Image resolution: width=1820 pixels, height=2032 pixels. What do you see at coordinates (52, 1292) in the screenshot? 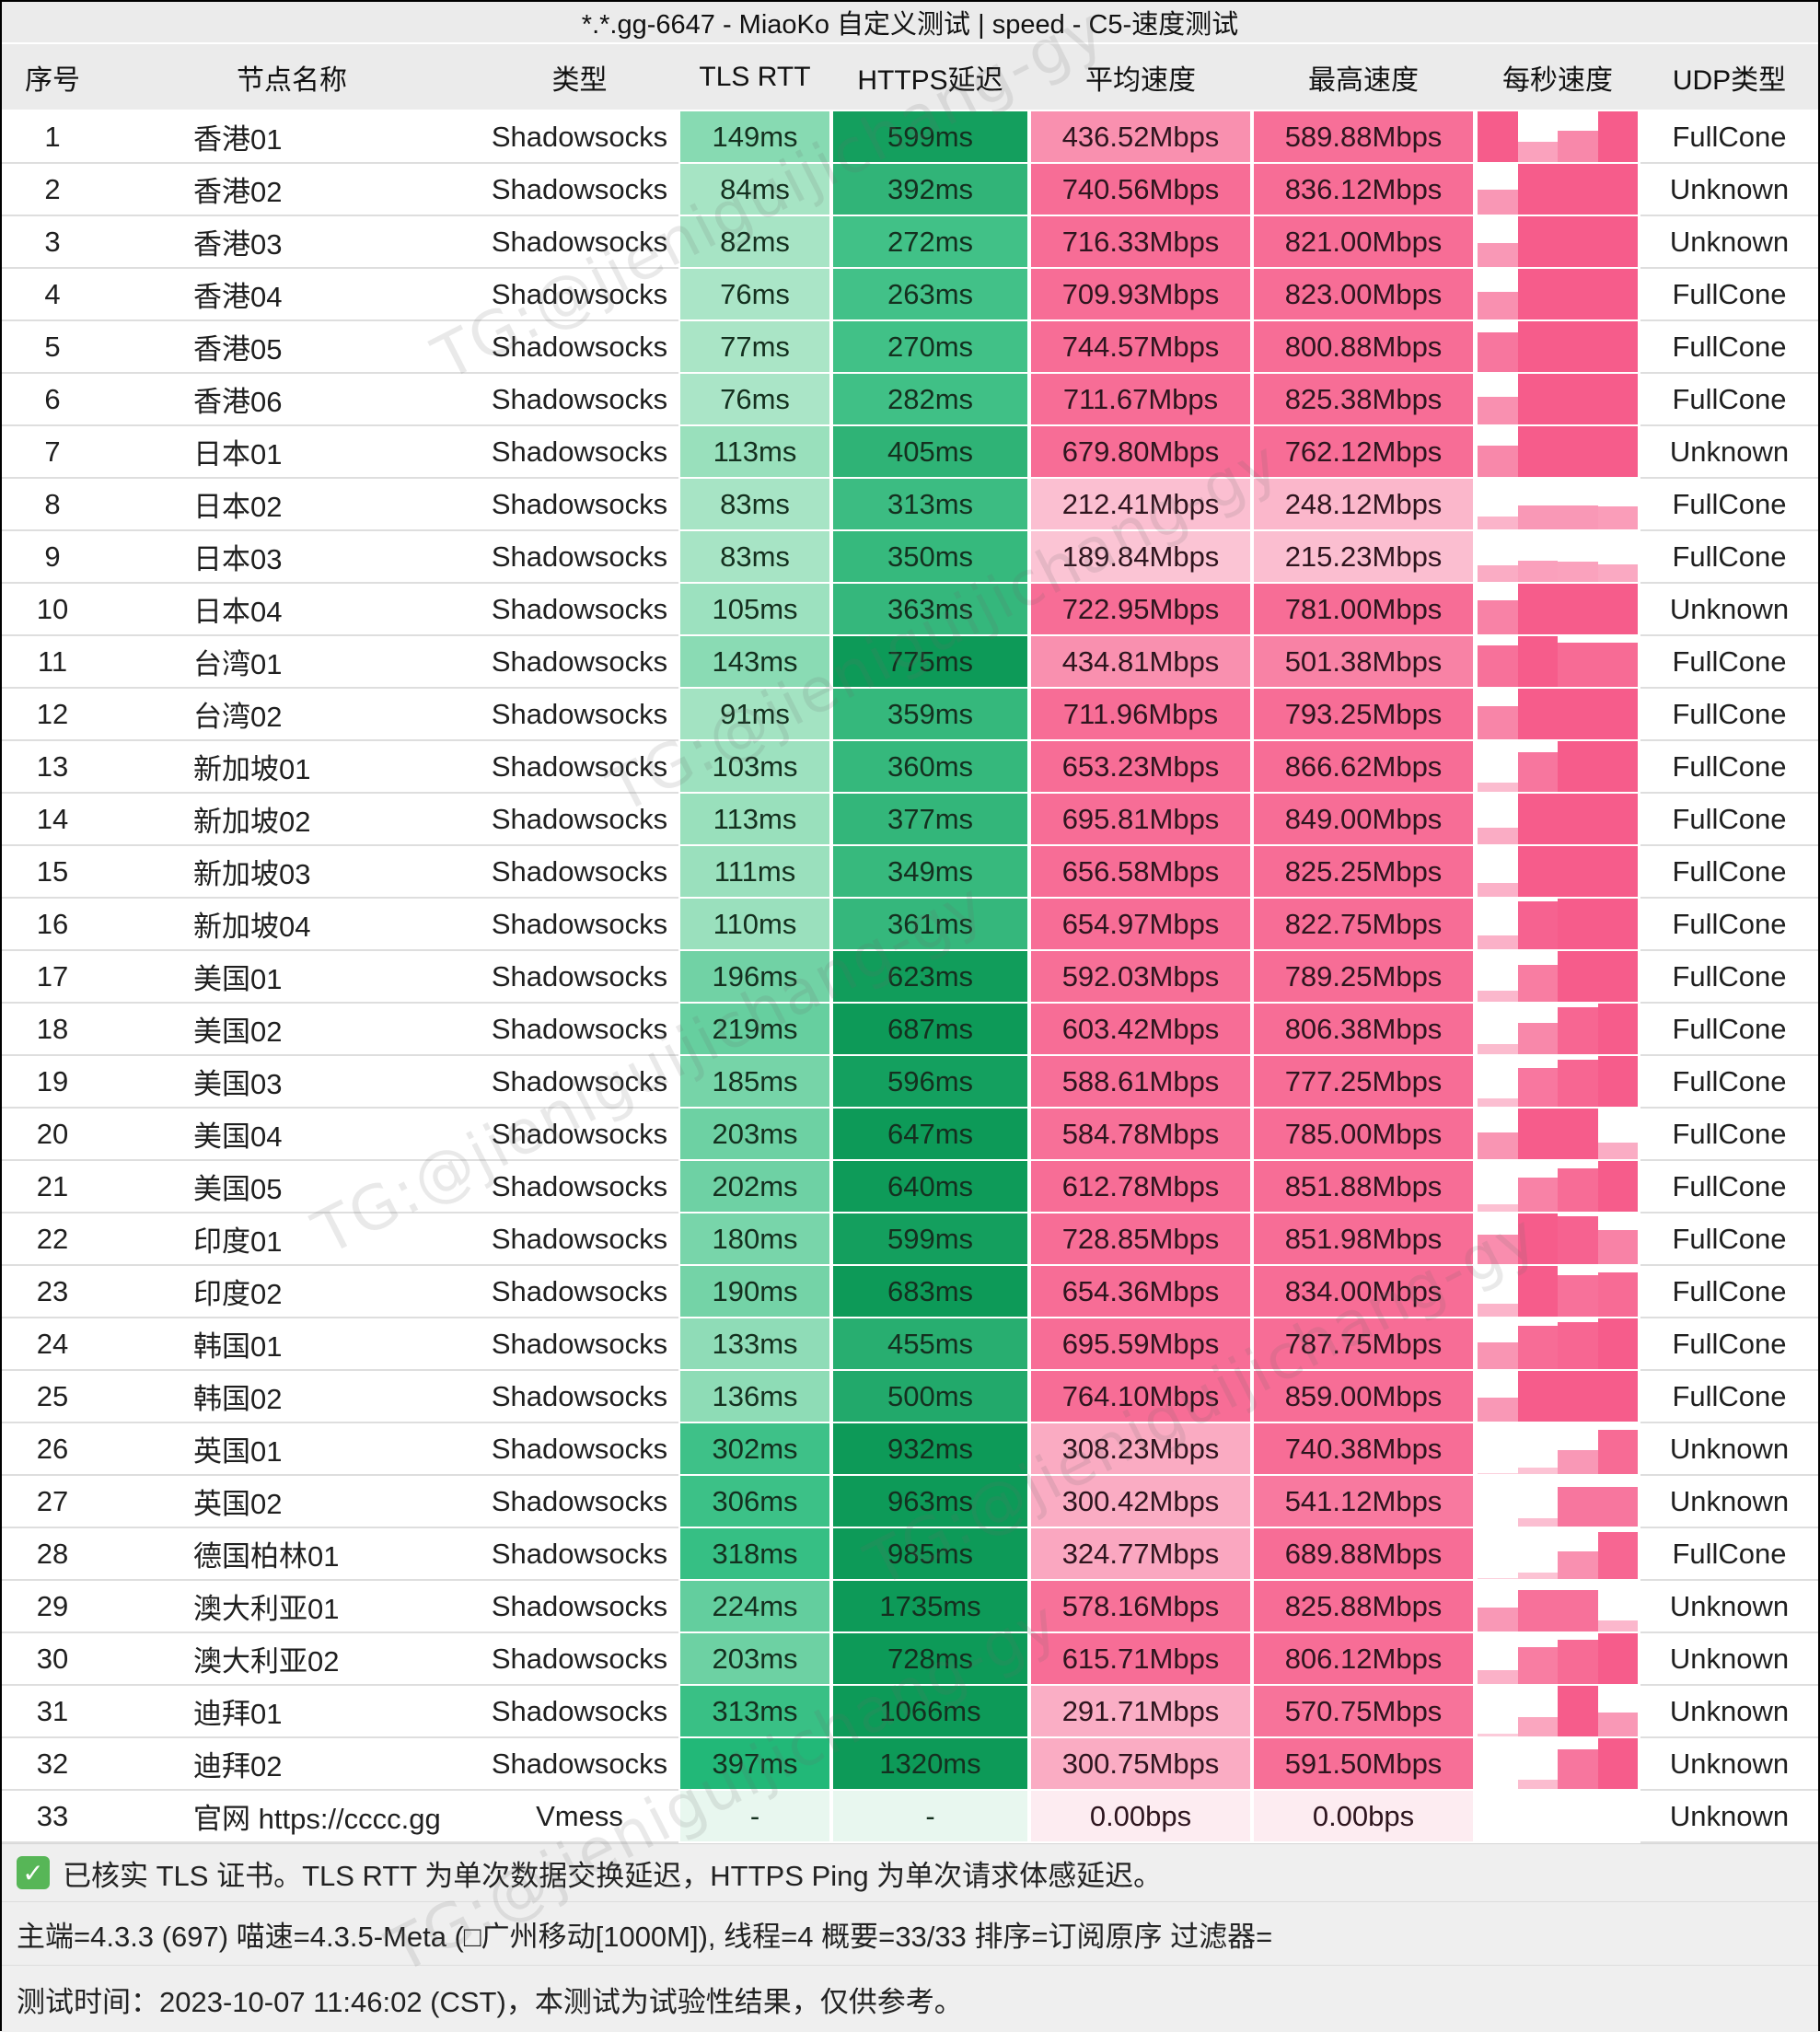
I see `cell-index: 23` at bounding box center [52, 1292].